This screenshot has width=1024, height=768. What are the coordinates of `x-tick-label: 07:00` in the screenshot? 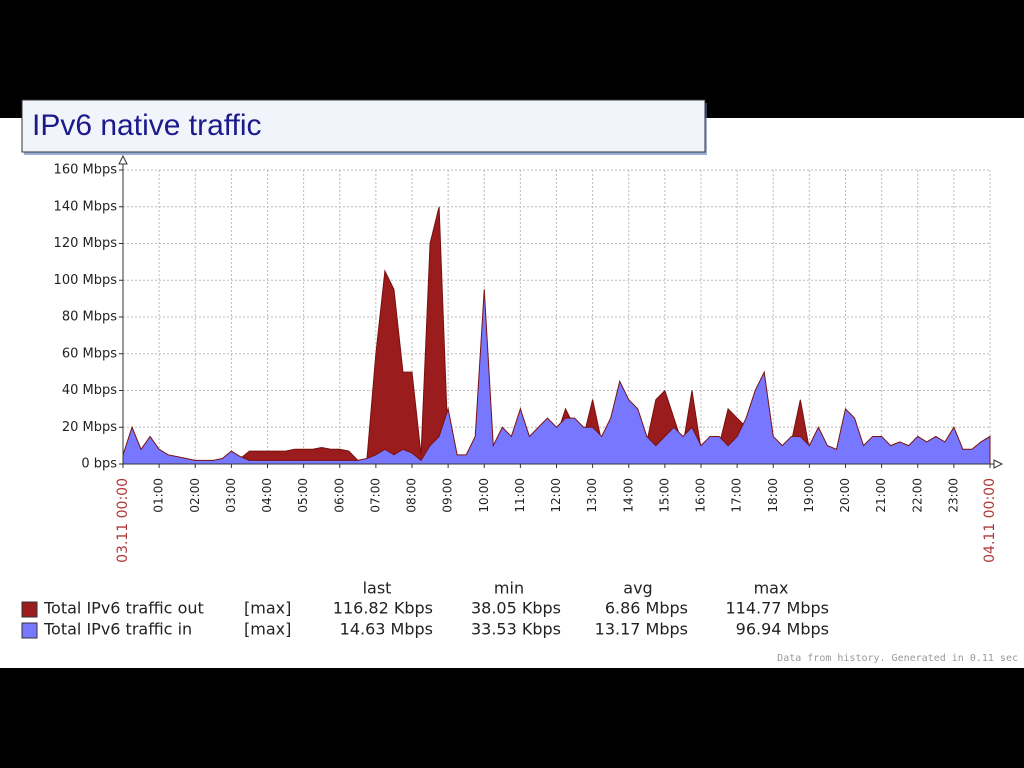 It's located at (375, 495).